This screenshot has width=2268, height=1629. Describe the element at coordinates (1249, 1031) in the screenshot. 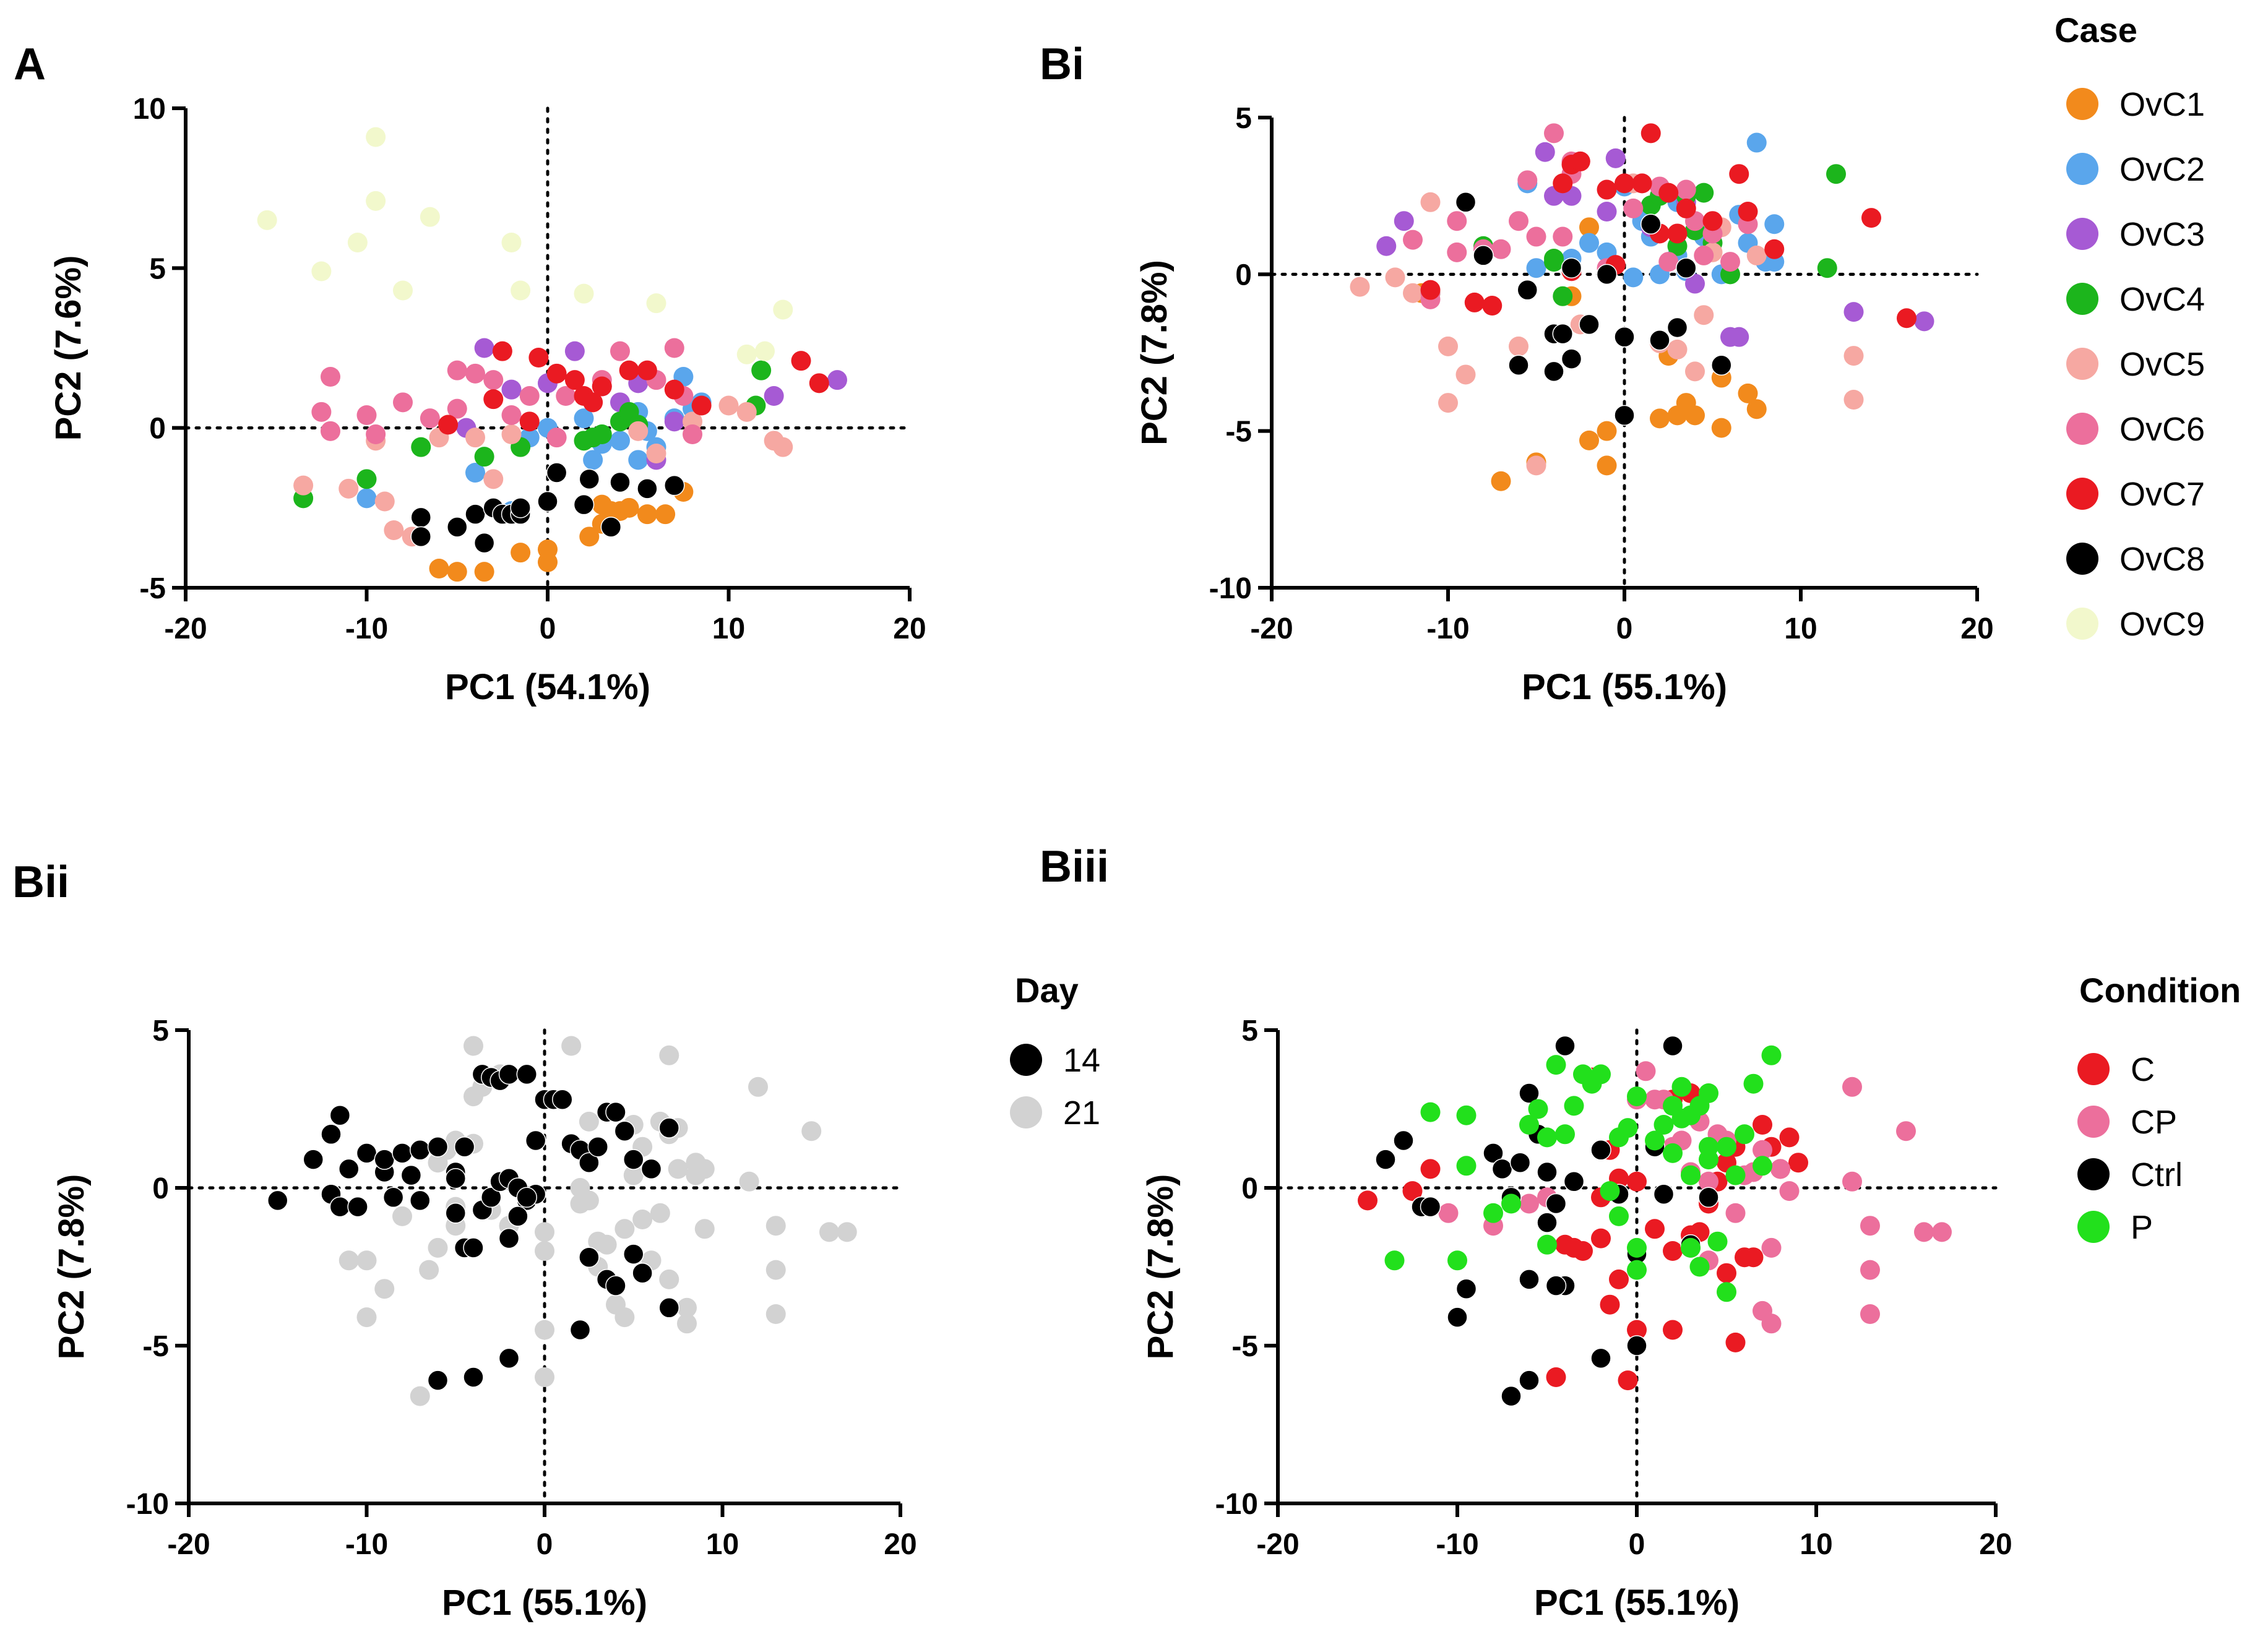

I see `chart-biii-y-tick-label: 5` at that location.